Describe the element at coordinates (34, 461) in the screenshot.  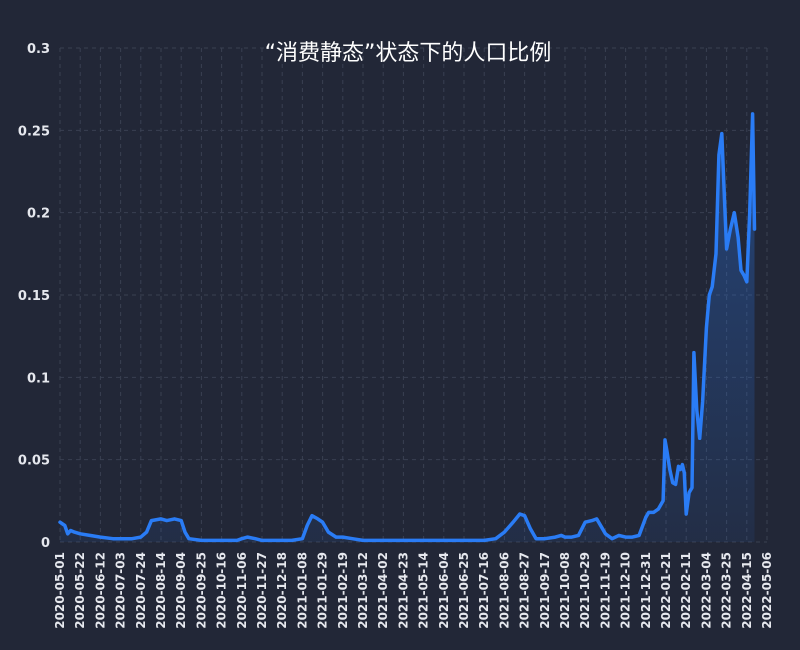
I see `y-tick-label: 0.05` at that location.